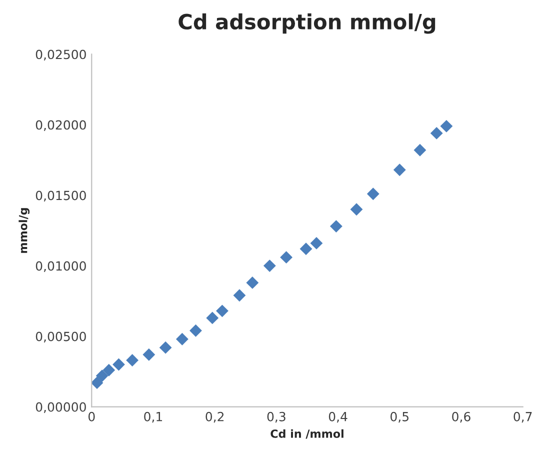 Image resolution: width=539 pixels, height=452 pixels. What do you see at coordinates (523, 417) in the screenshot?
I see `x-tick-label: 0,7` at bounding box center [523, 417].